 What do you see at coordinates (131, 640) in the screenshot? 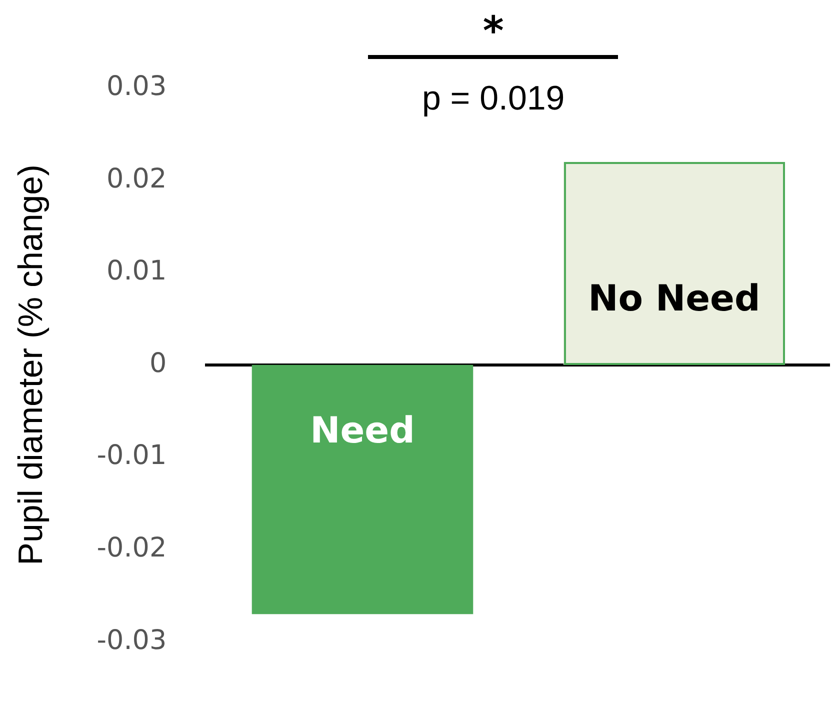
I see `y-tick-label: -0.03` at bounding box center [131, 640].